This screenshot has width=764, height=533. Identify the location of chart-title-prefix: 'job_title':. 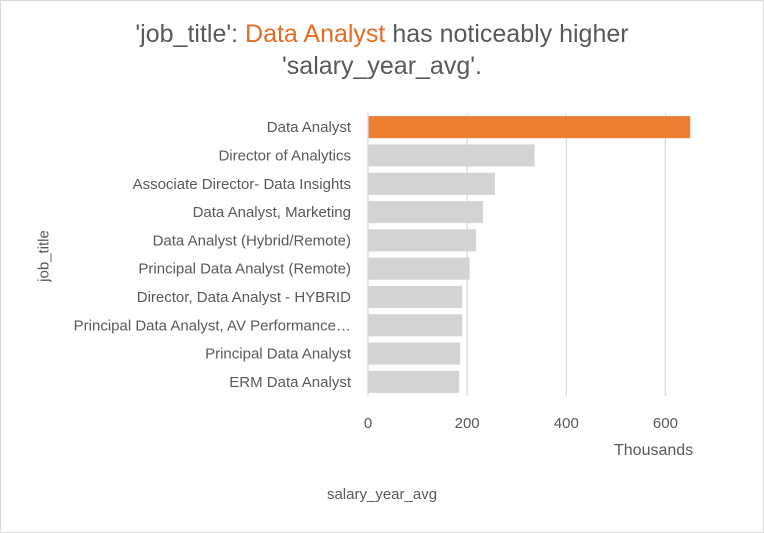
(190, 34).